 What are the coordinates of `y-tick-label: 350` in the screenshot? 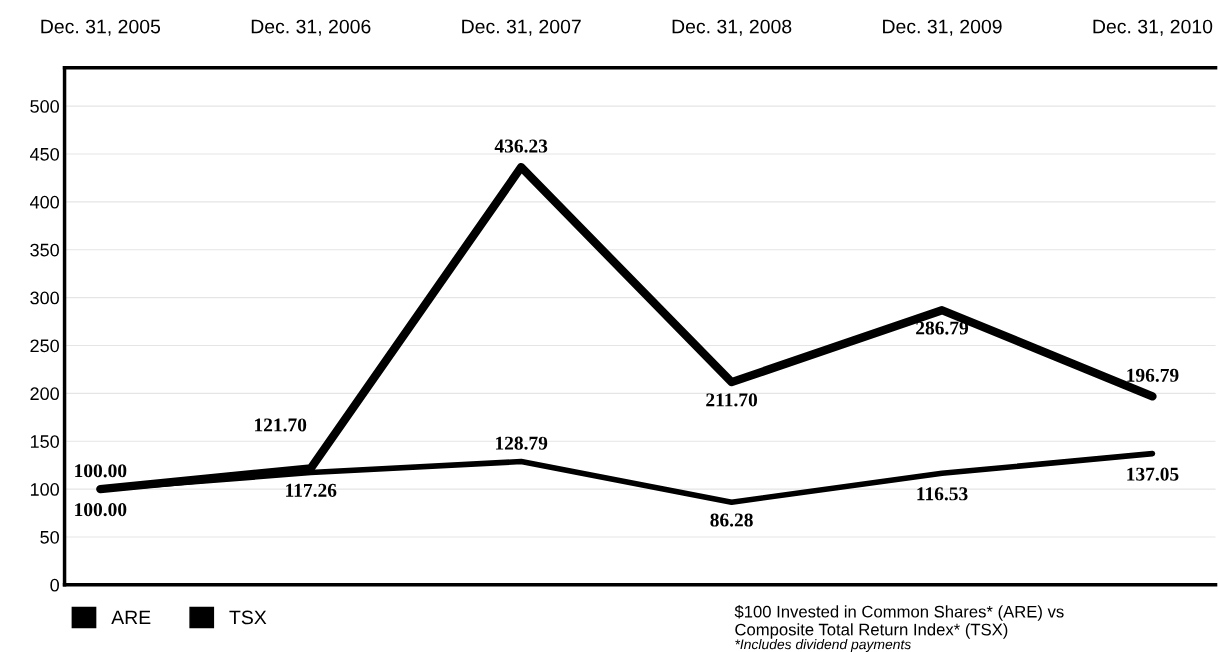 It's located at (44, 250).